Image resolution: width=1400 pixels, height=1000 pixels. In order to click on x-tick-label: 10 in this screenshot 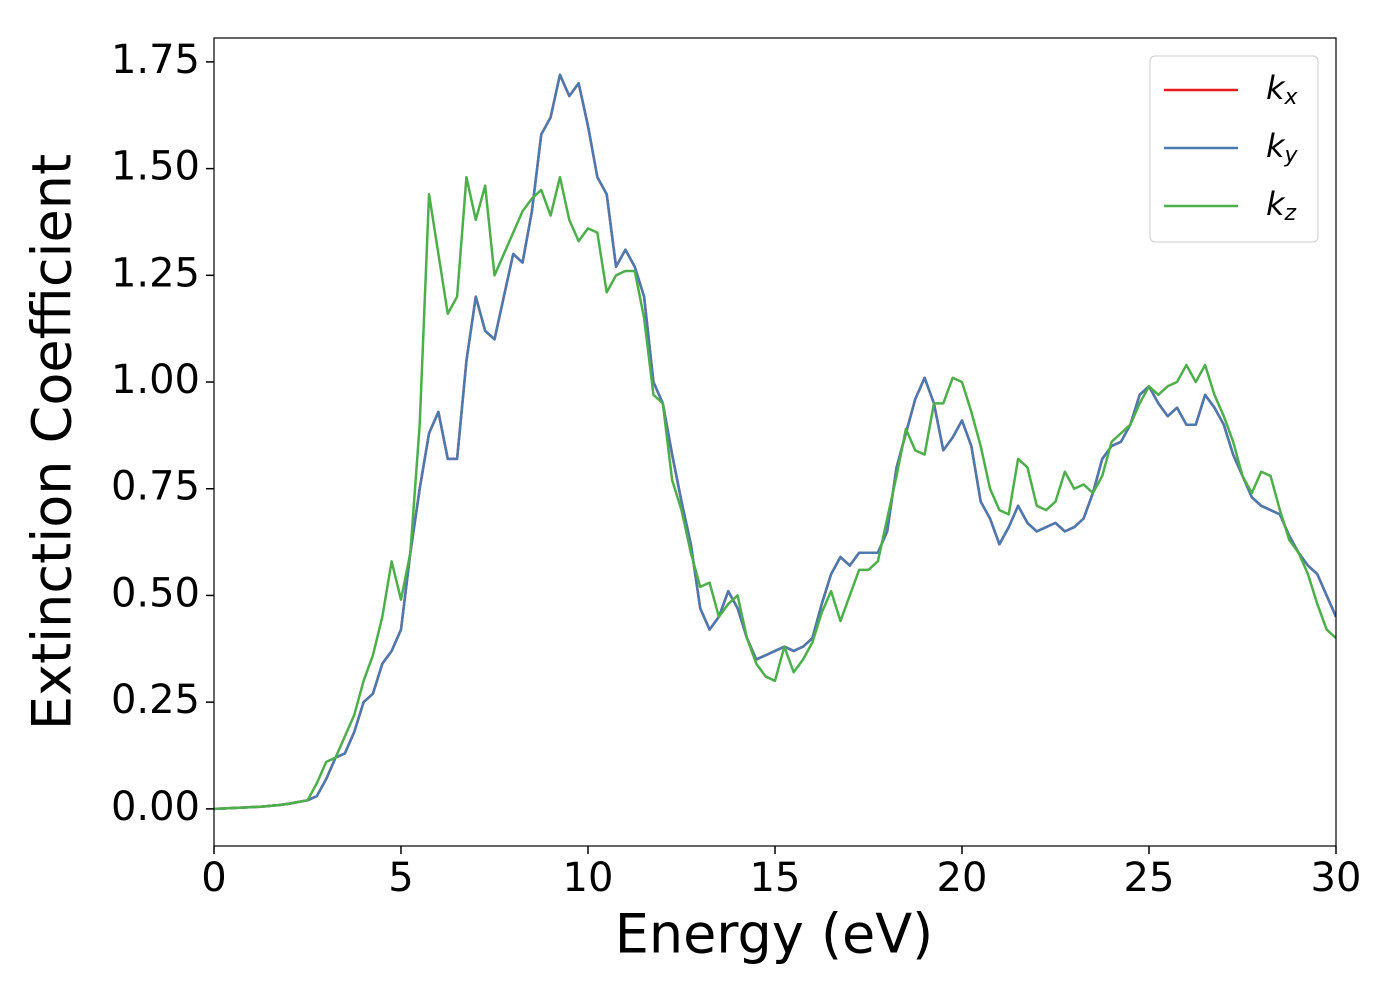, I will do `click(588, 878)`.